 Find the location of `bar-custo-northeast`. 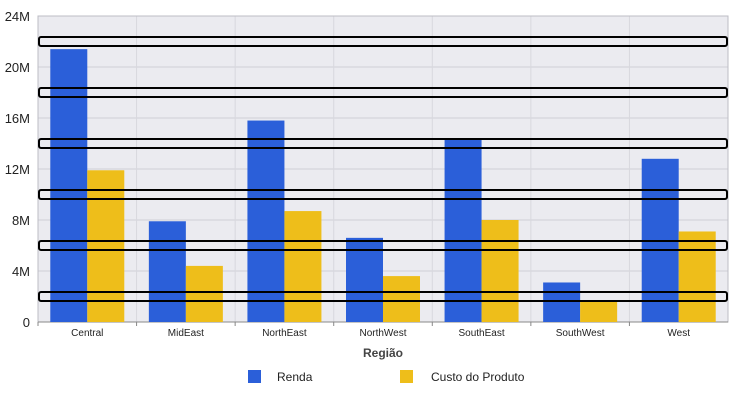

bar-custo-northeast is located at coordinates (303, 266).